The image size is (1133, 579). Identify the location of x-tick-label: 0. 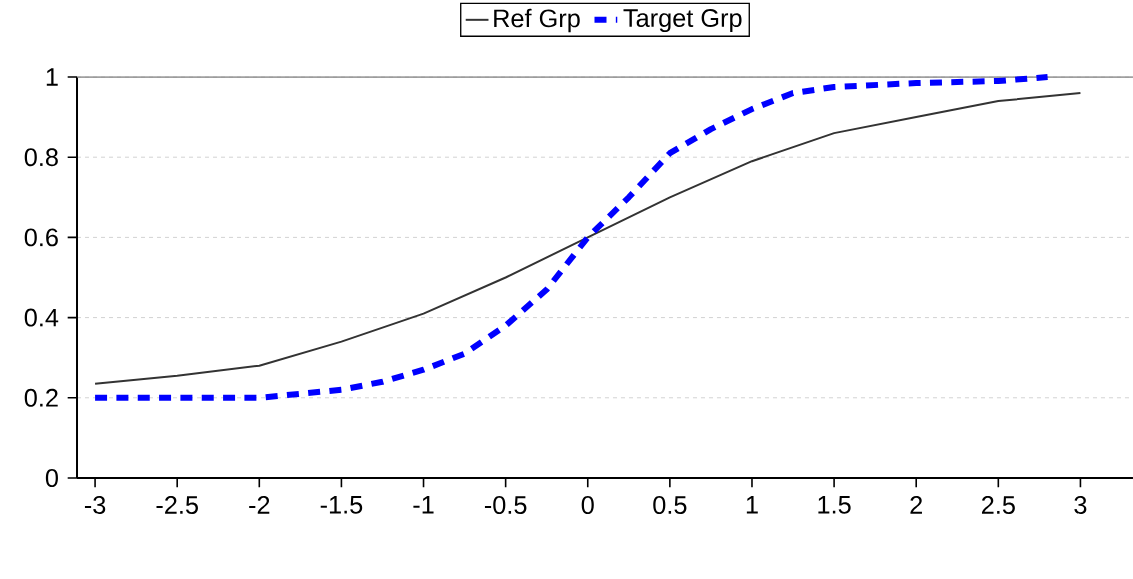
(587, 505).